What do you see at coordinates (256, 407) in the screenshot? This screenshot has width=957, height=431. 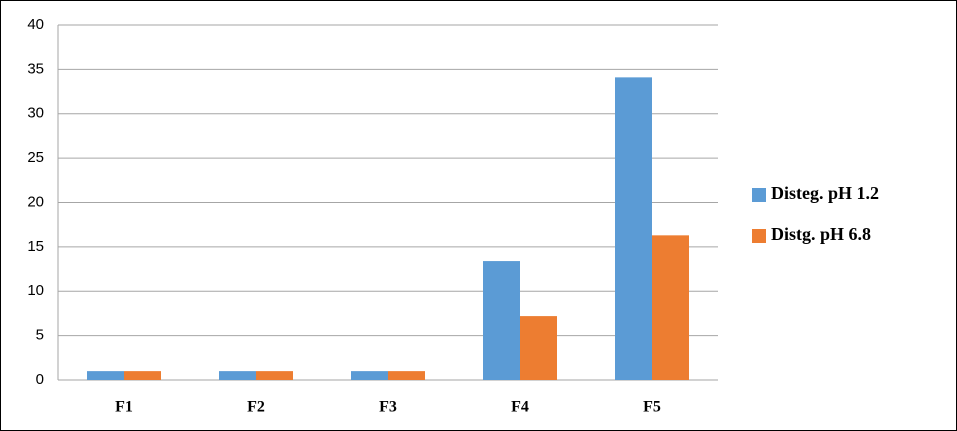 I see `x-tick-label: F2` at bounding box center [256, 407].